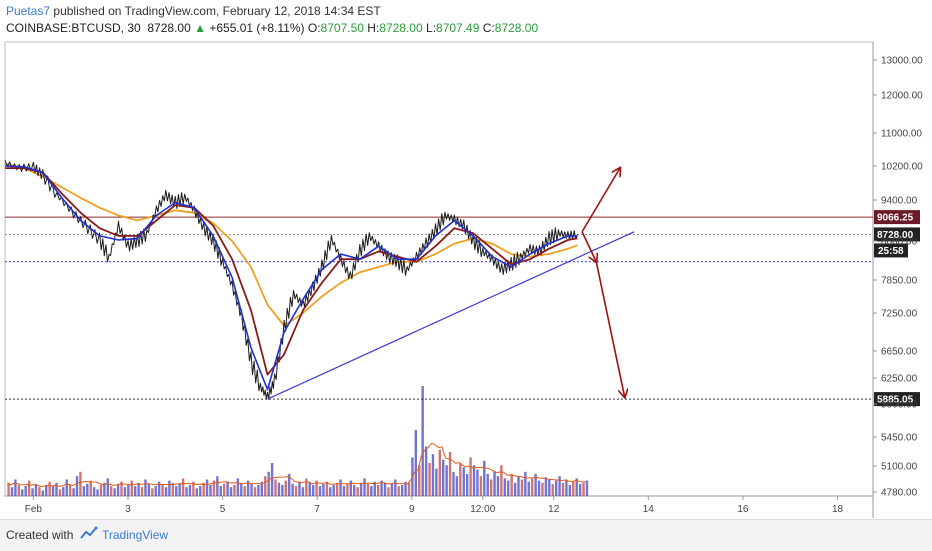 Image resolution: width=932 pixels, height=551 pixels. What do you see at coordinates (135, 535) in the screenshot?
I see `tradingview-link: TradingView` at bounding box center [135, 535].